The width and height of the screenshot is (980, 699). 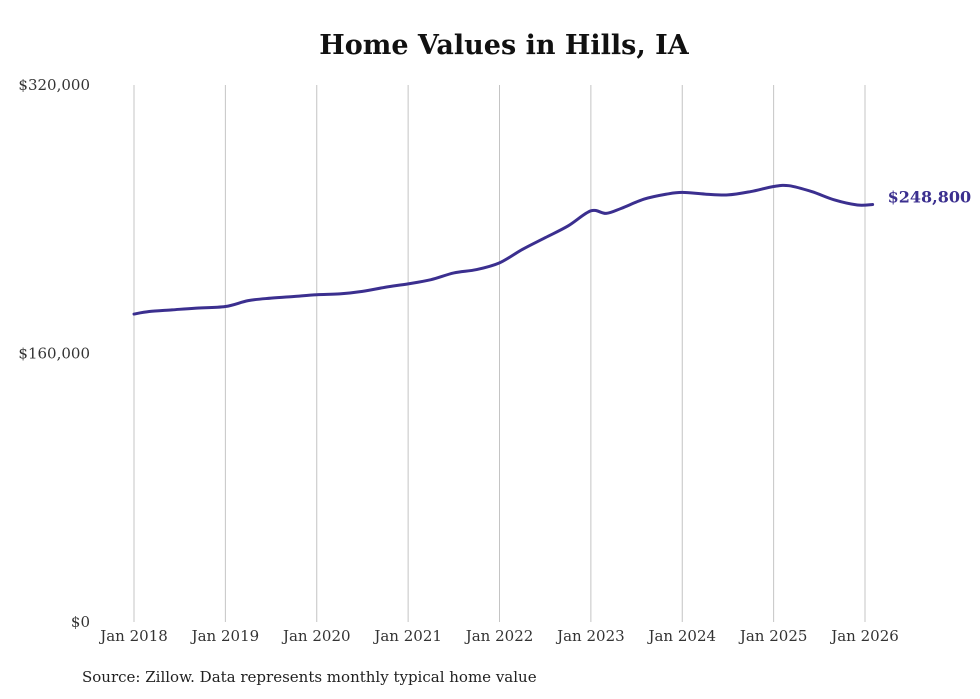 What do you see at coordinates (503, 249) in the screenshot?
I see `series-line` at bounding box center [503, 249].